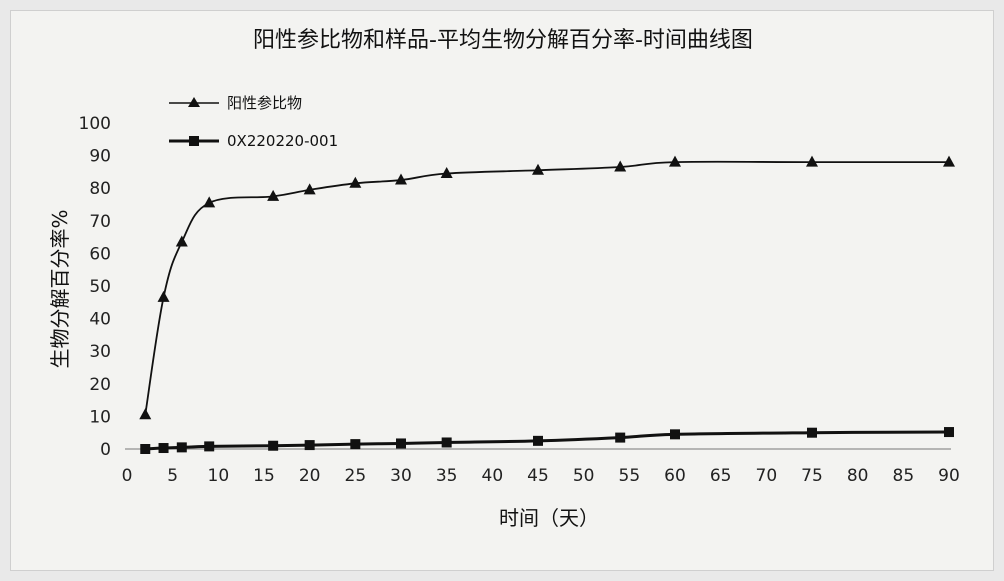 The height and width of the screenshot is (581, 1004). What do you see at coordinates (538, 476) in the screenshot?
I see `x-tick-label: 45` at bounding box center [538, 476].